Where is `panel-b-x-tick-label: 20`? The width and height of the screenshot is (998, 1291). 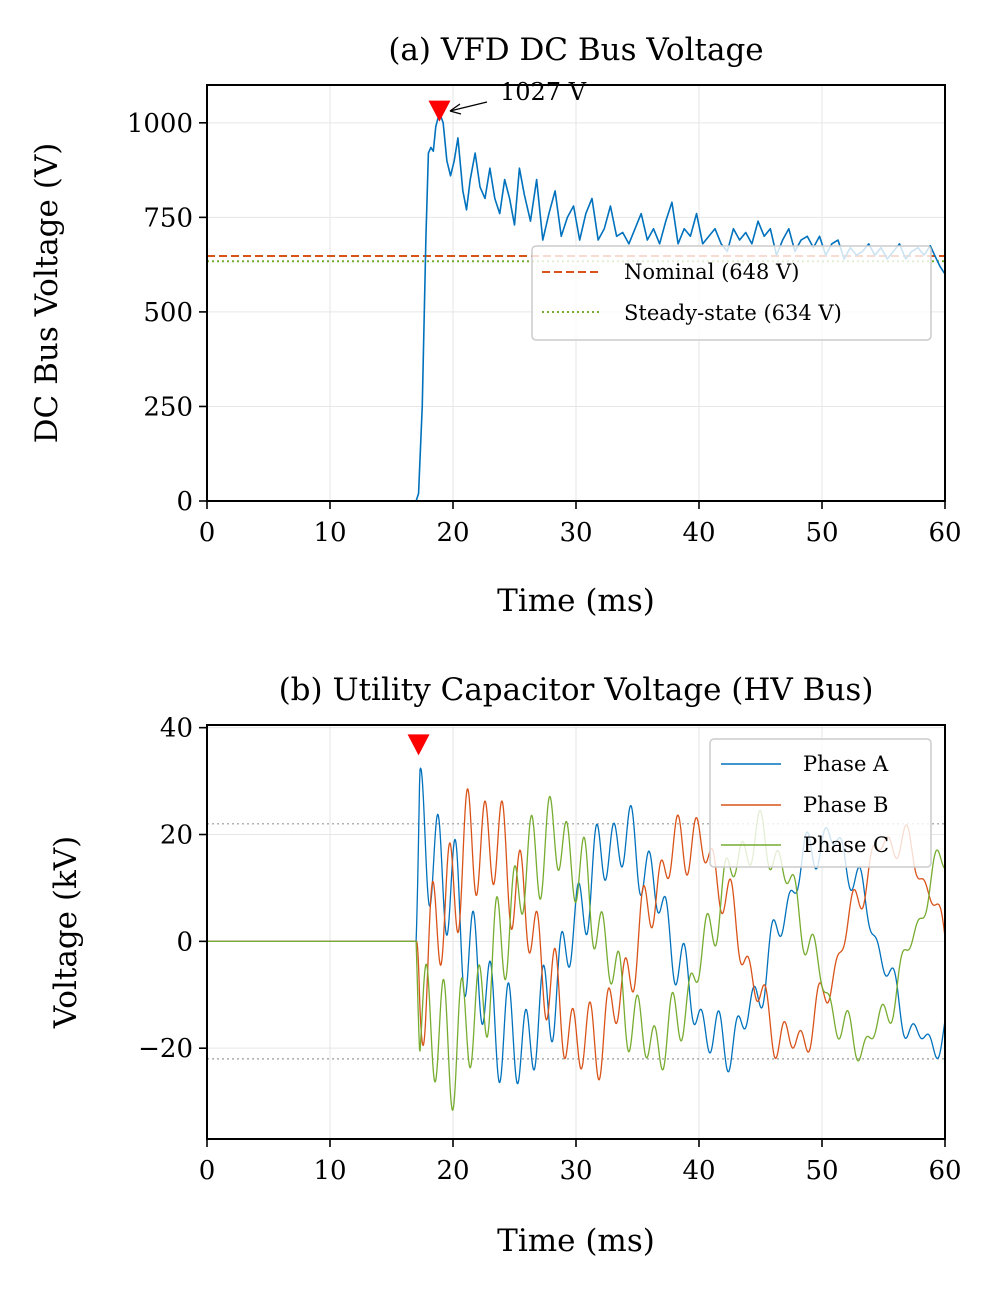
panel-b-x-tick-label: 20 is located at coordinates (452, 1171).